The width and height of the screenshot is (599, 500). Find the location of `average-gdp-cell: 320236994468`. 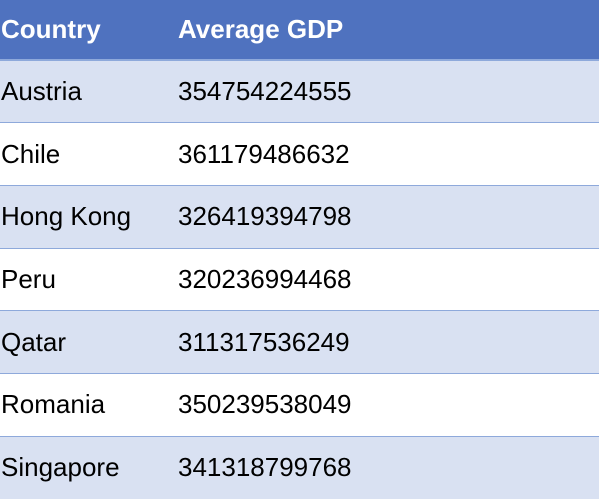

average-gdp-cell: 320236994468 is located at coordinates (388, 280).